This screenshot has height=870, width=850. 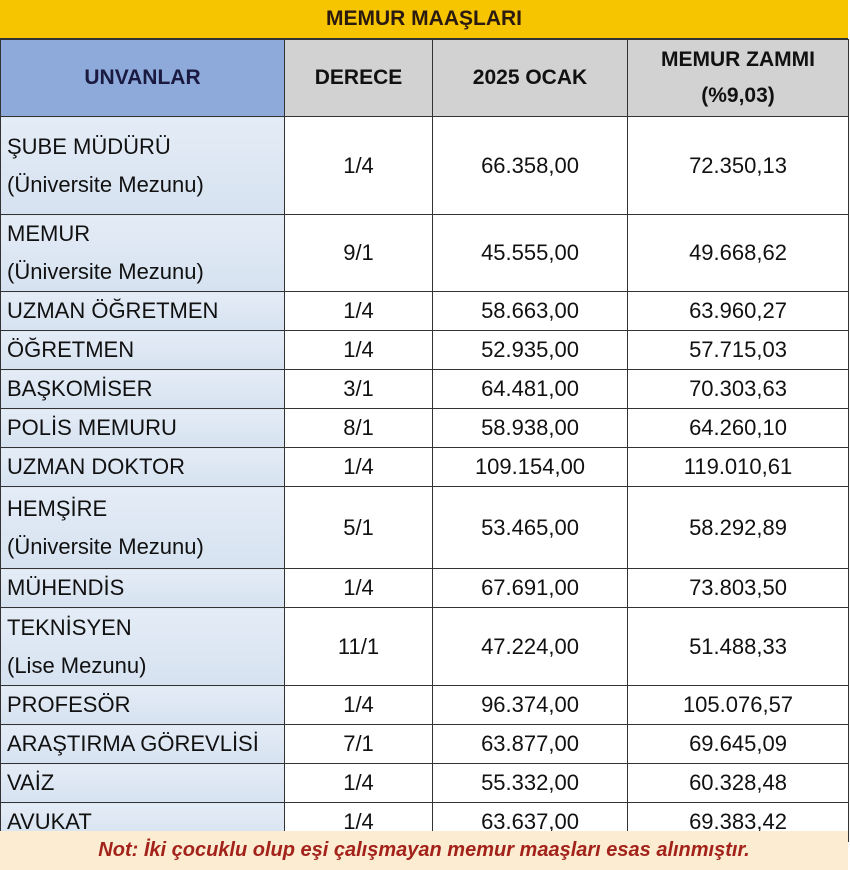 What do you see at coordinates (142, 78) in the screenshot?
I see `header-unvanlar: UNVANLAR` at bounding box center [142, 78].